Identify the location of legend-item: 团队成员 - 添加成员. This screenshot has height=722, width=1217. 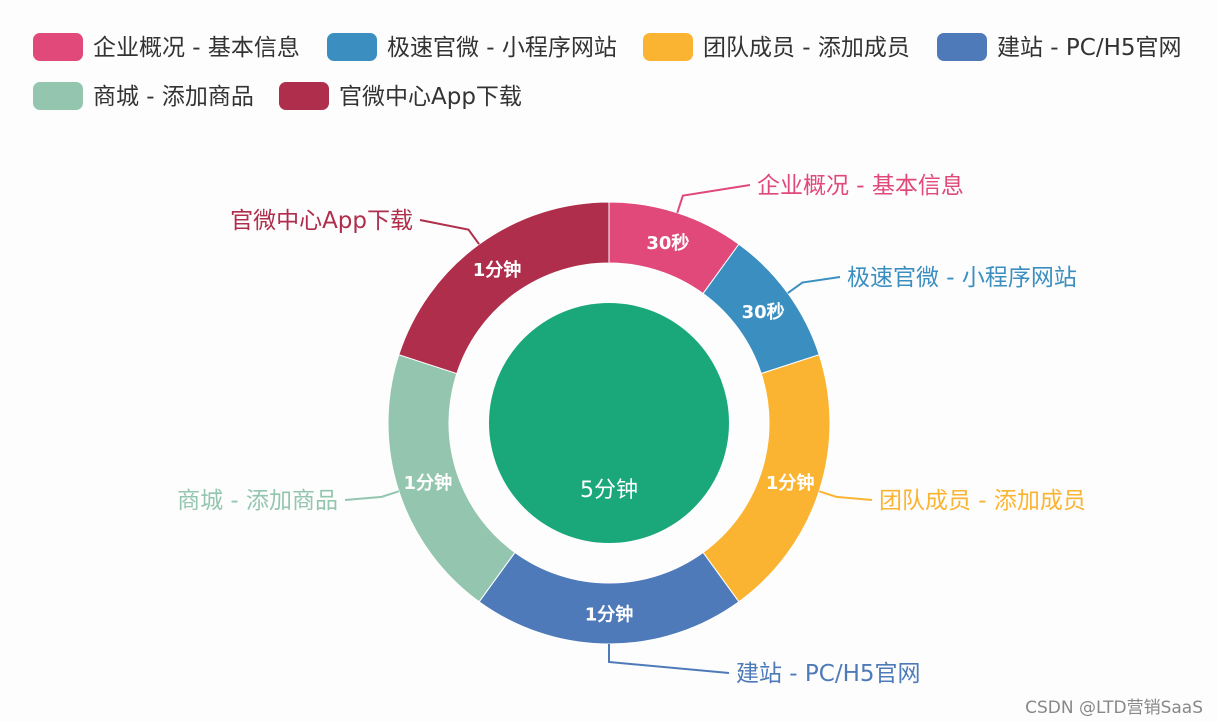
(776, 47).